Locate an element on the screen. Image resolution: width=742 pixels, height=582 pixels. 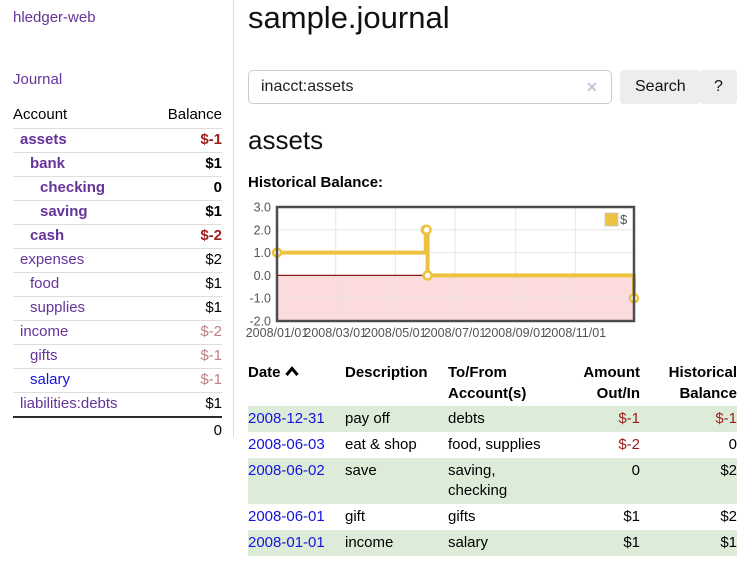
help-button: ? is located at coordinates (718, 87).